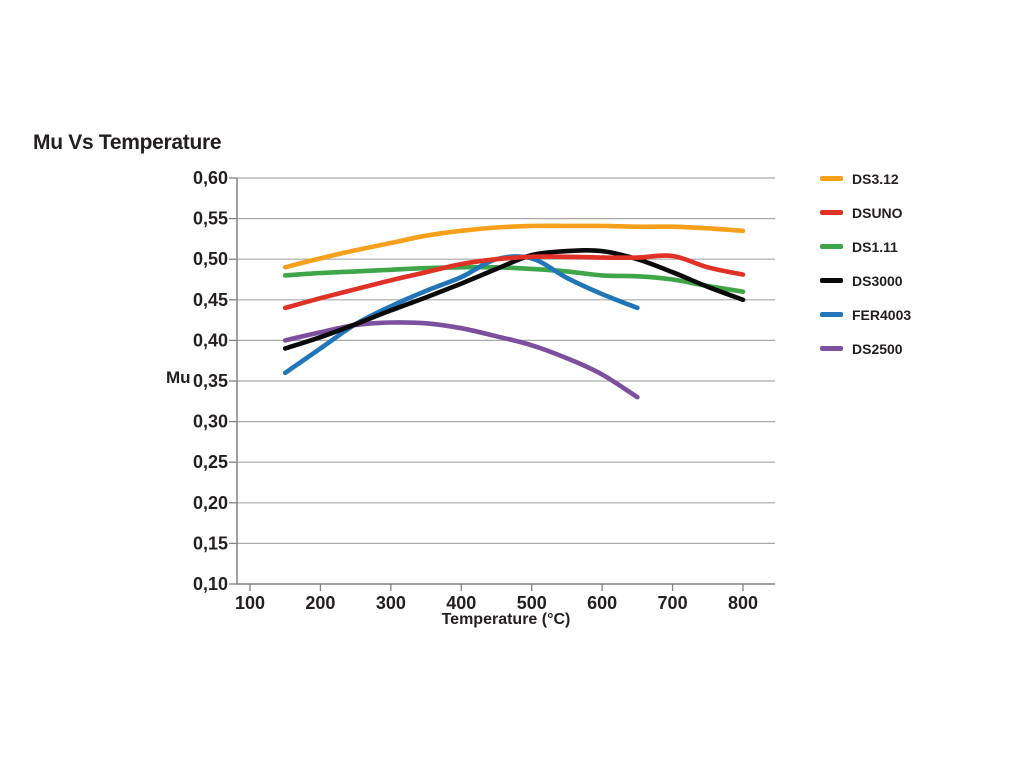 Image resolution: width=1024 pixels, height=768 pixels. What do you see at coordinates (210, 340) in the screenshot?
I see `y-tick-label: 0,40` at bounding box center [210, 340].